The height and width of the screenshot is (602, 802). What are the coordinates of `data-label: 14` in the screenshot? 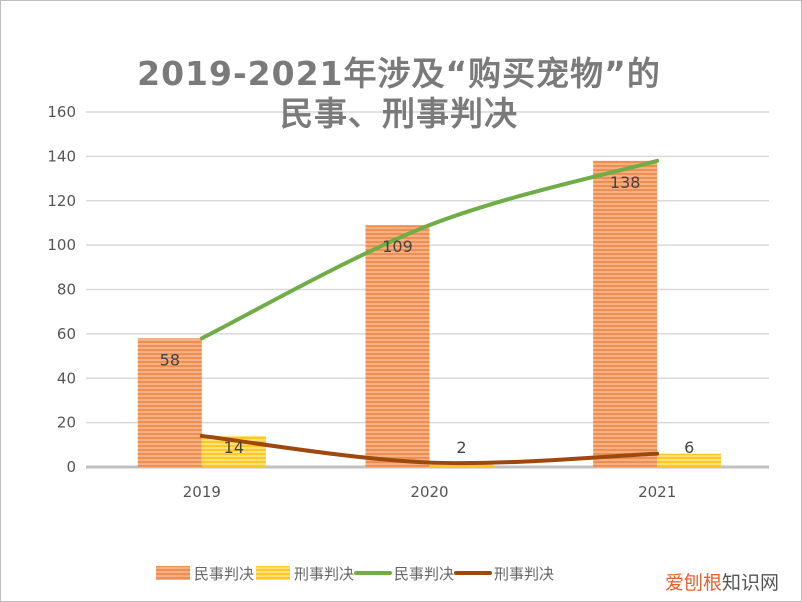 It's located at (234, 447).